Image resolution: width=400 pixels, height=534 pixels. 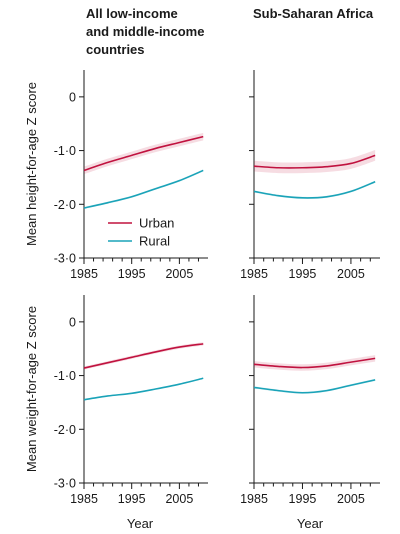 I want to click on x-axis-label-left: Year, so click(x=140, y=523).